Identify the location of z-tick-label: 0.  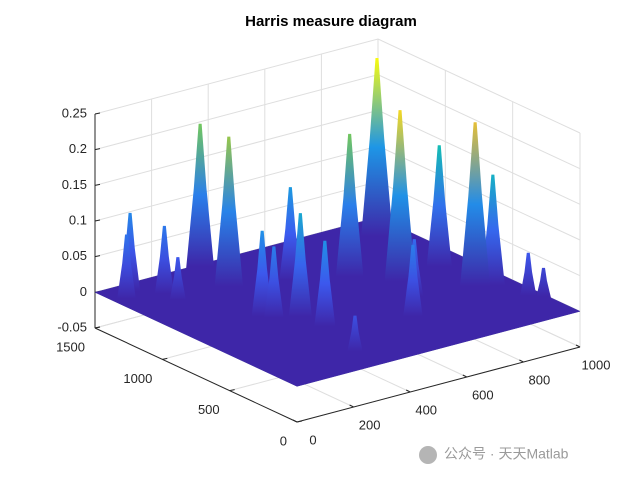
(83, 291).